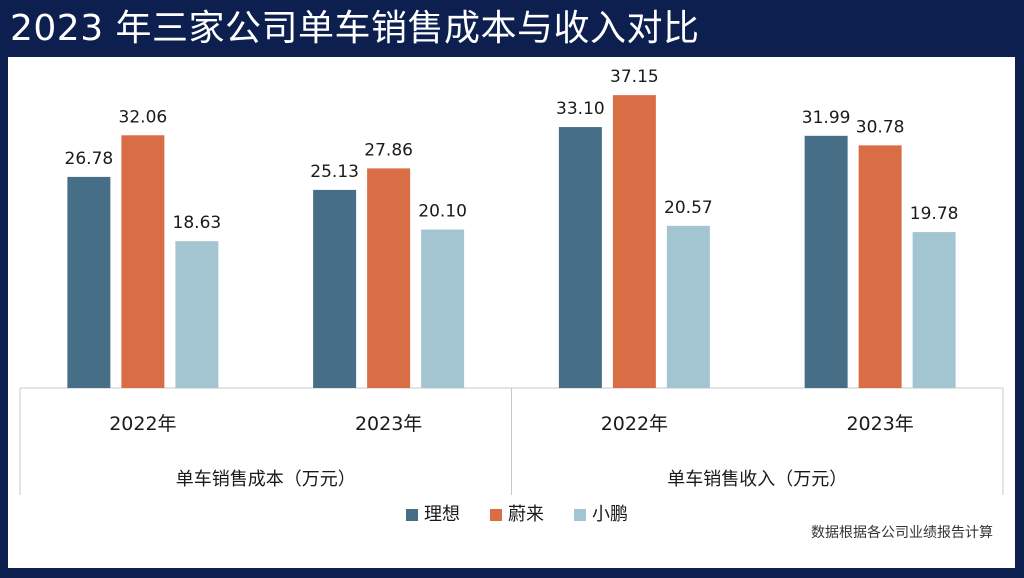 The height and width of the screenshot is (578, 1024). Describe the element at coordinates (610, 514) in the screenshot. I see `legend-label: 小鹏` at that location.